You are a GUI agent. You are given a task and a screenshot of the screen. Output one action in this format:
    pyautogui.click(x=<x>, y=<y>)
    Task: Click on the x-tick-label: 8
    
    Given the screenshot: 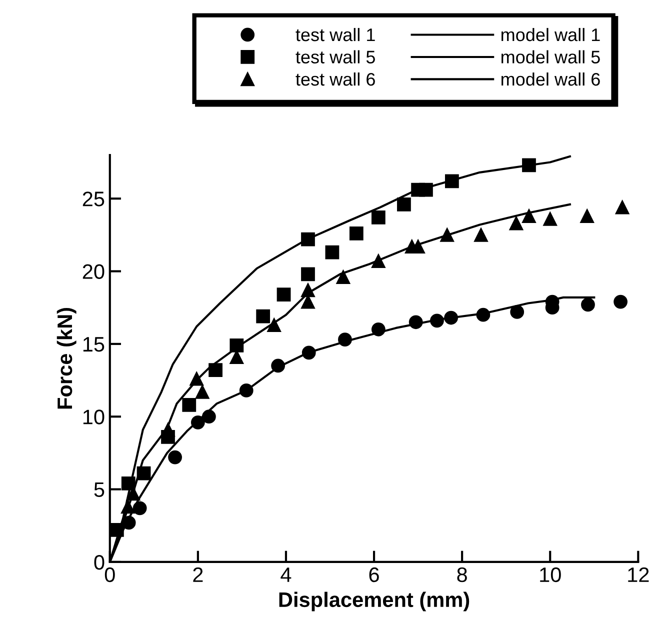 What is the action you would take?
    pyautogui.click(x=462, y=574)
    